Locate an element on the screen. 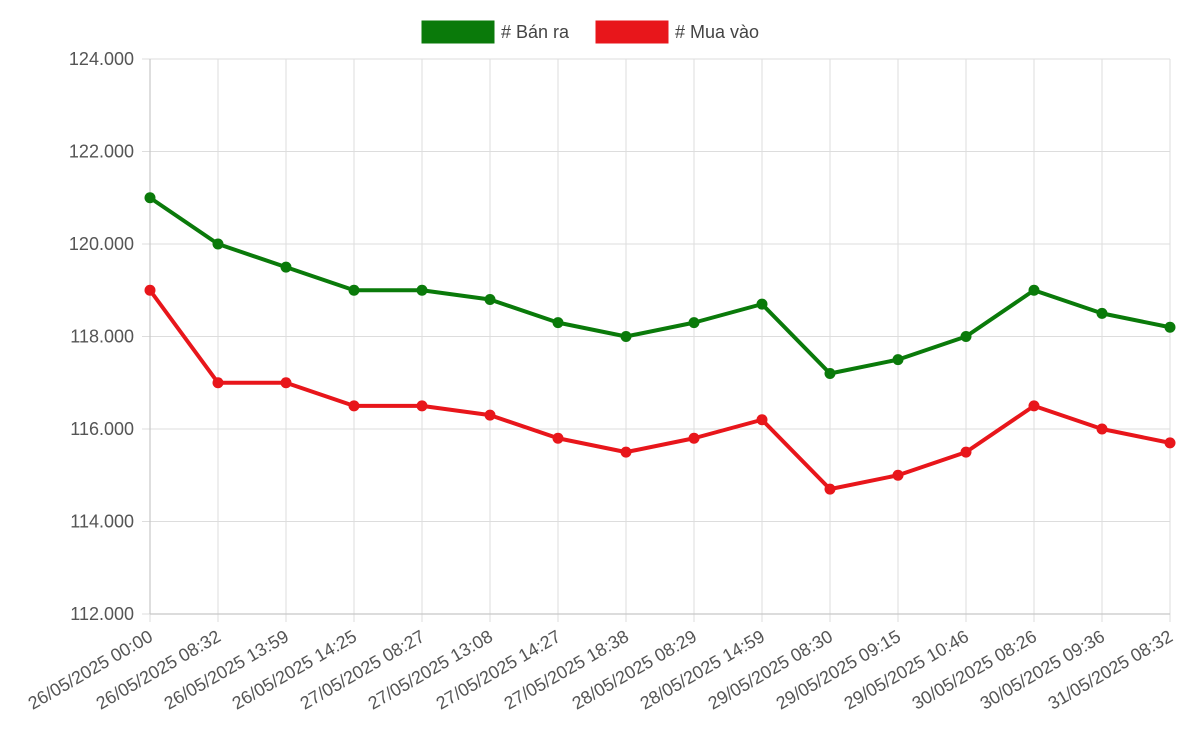 Image resolution: width=1200 pixels, height=753 pixels. x-tick-label: 29/05/2025 10:46 is located at coordinates (906, 669).